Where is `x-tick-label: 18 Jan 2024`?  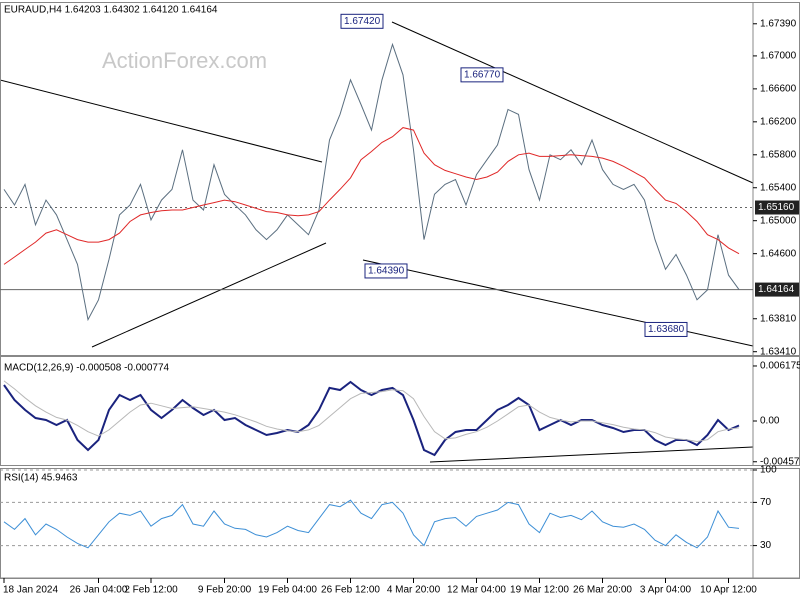 x-tick-label: 18 Jan 2024 is located at coordinates (30, 590).